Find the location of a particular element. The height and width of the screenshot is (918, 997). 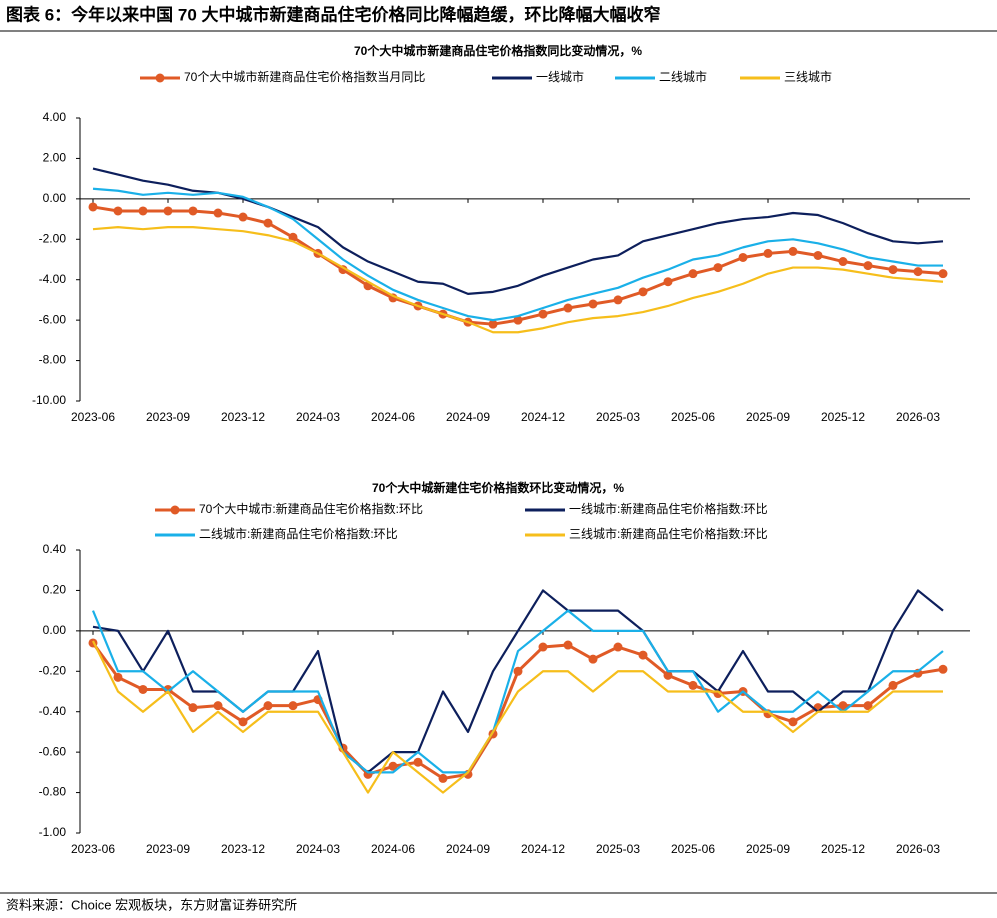

source-note: 资料来源：Choice 宏观板块，东方财富证券研究所 is located at coordinates (151, 904).